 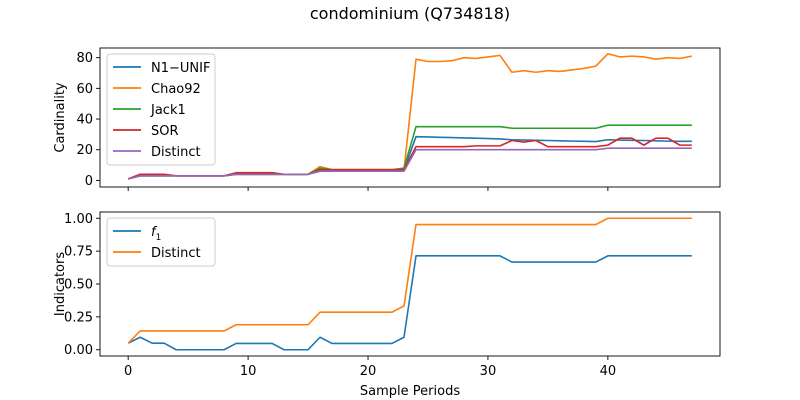 I want to click on y-tick-label-0-4: 80, so click(x=84, y=58).